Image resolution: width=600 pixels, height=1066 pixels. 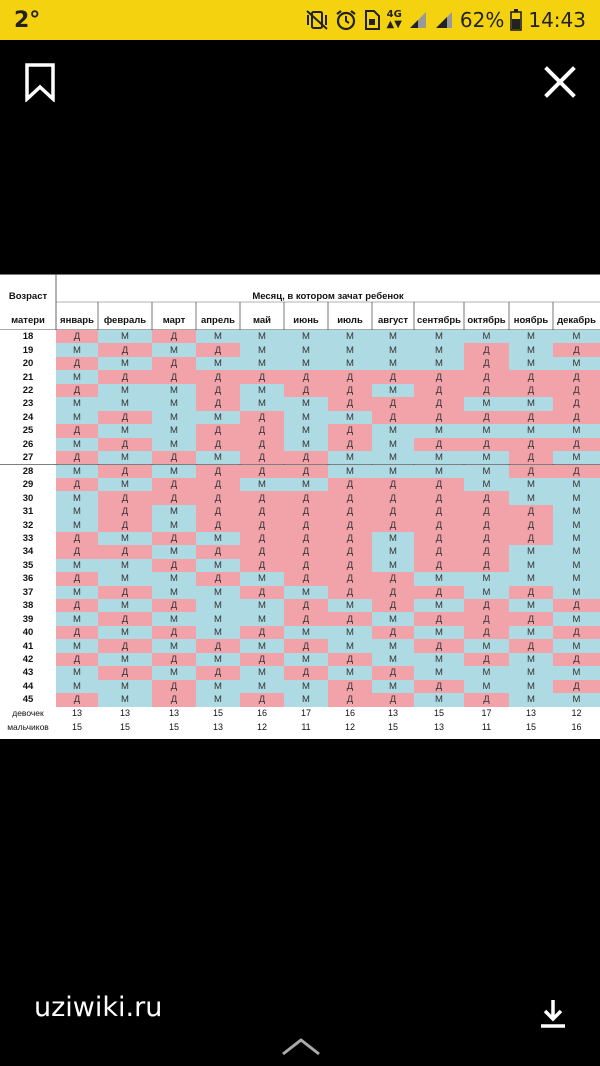 I want to click on alarm-icon, so click(x=345, y=20).